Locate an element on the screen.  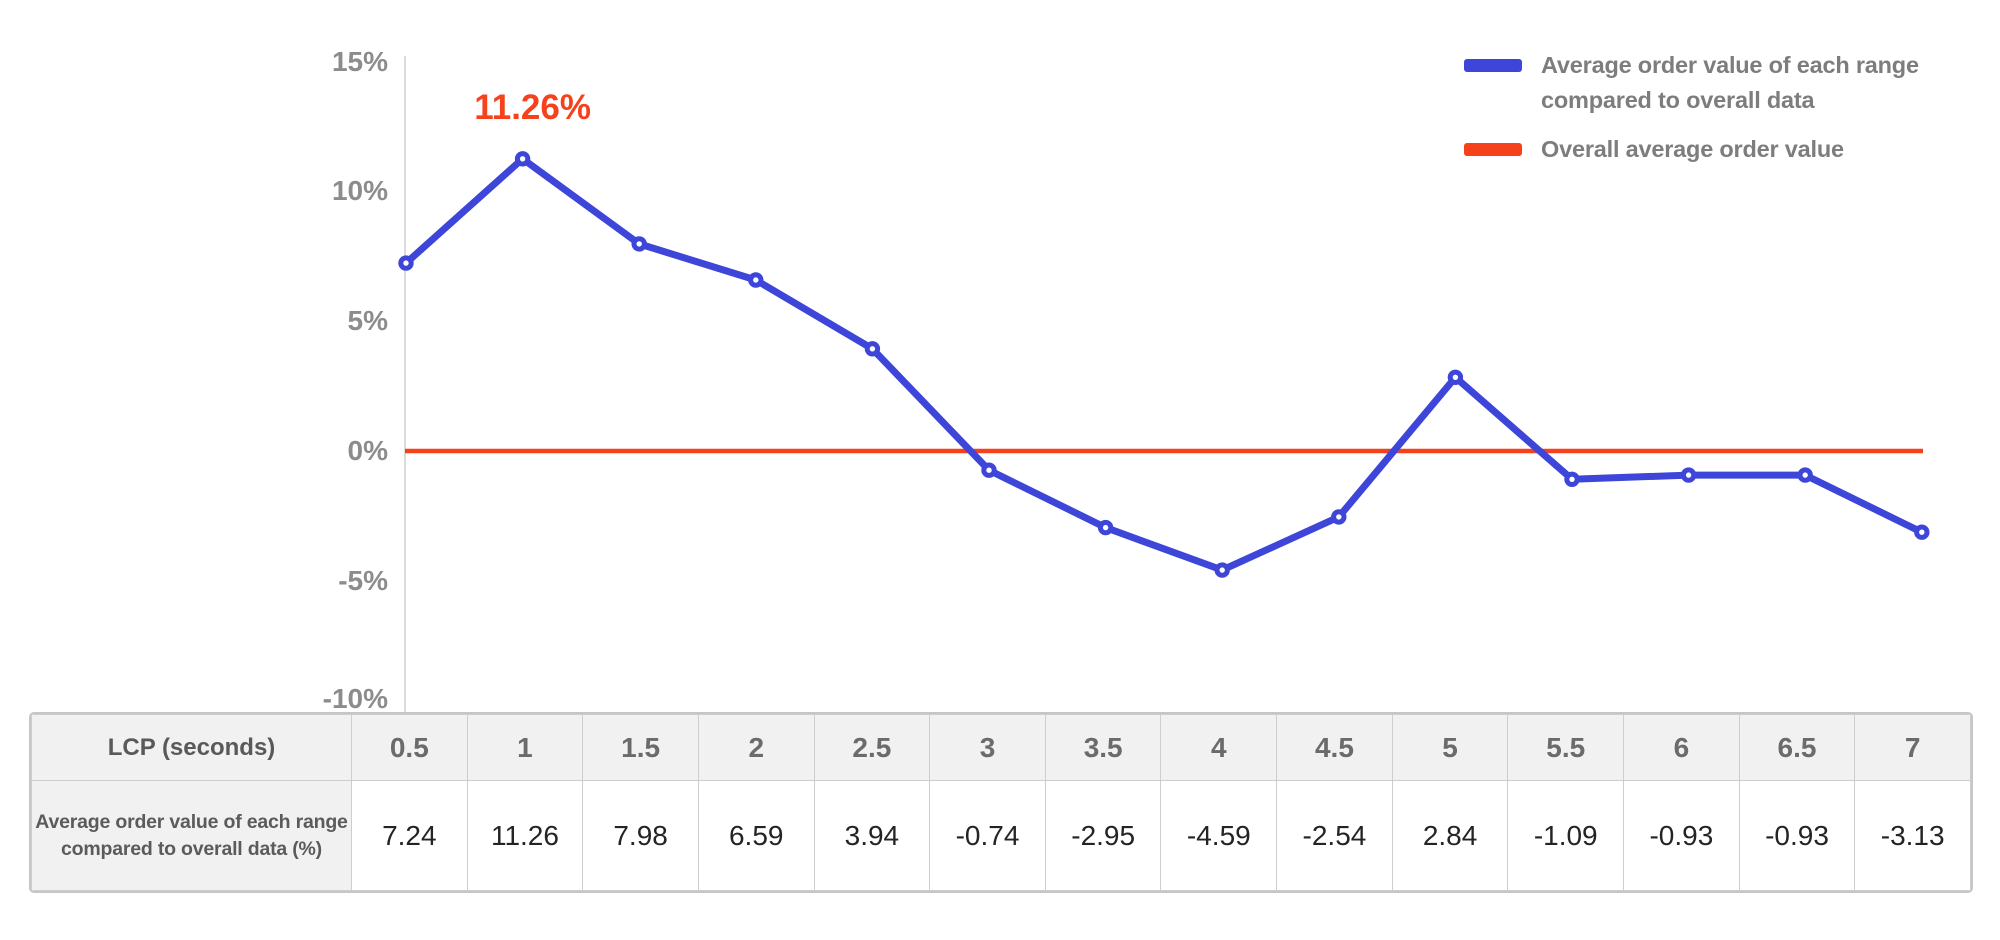
lcp-column-header: 5.5 is located at coordinates (1566, 747).